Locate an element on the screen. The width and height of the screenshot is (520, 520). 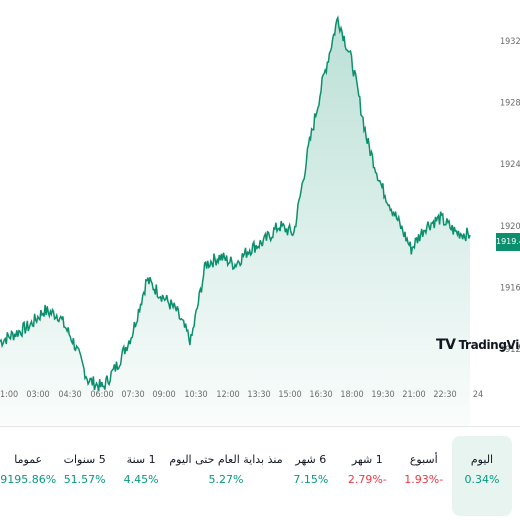
price-tick-label: 1920.00 is located at coordinates (510, 227).